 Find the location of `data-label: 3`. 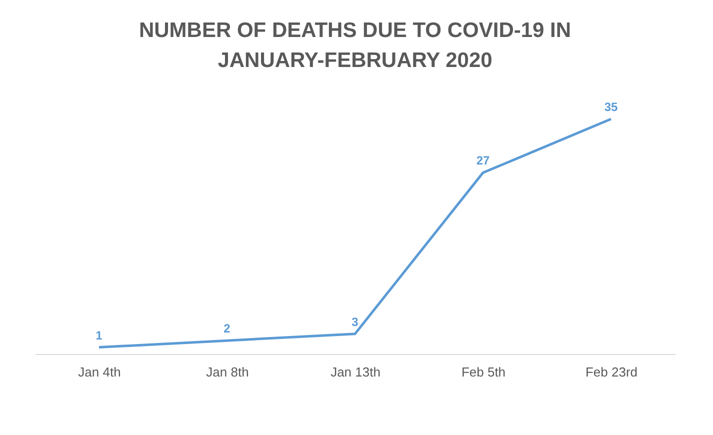

data-label: 3 is located at coordinates (355, 321).